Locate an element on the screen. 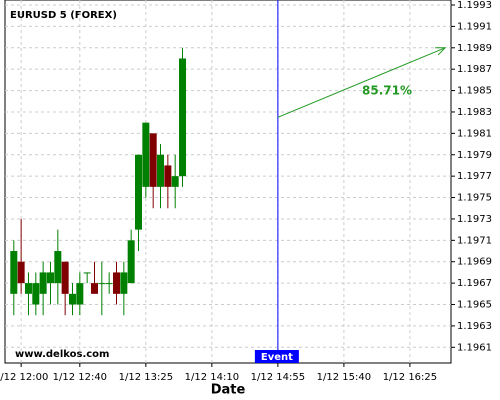 Image resolution: width=500 pixels, height=400 pixels. y-tick-label: 1.1989 is located at coordinates (474, 48).